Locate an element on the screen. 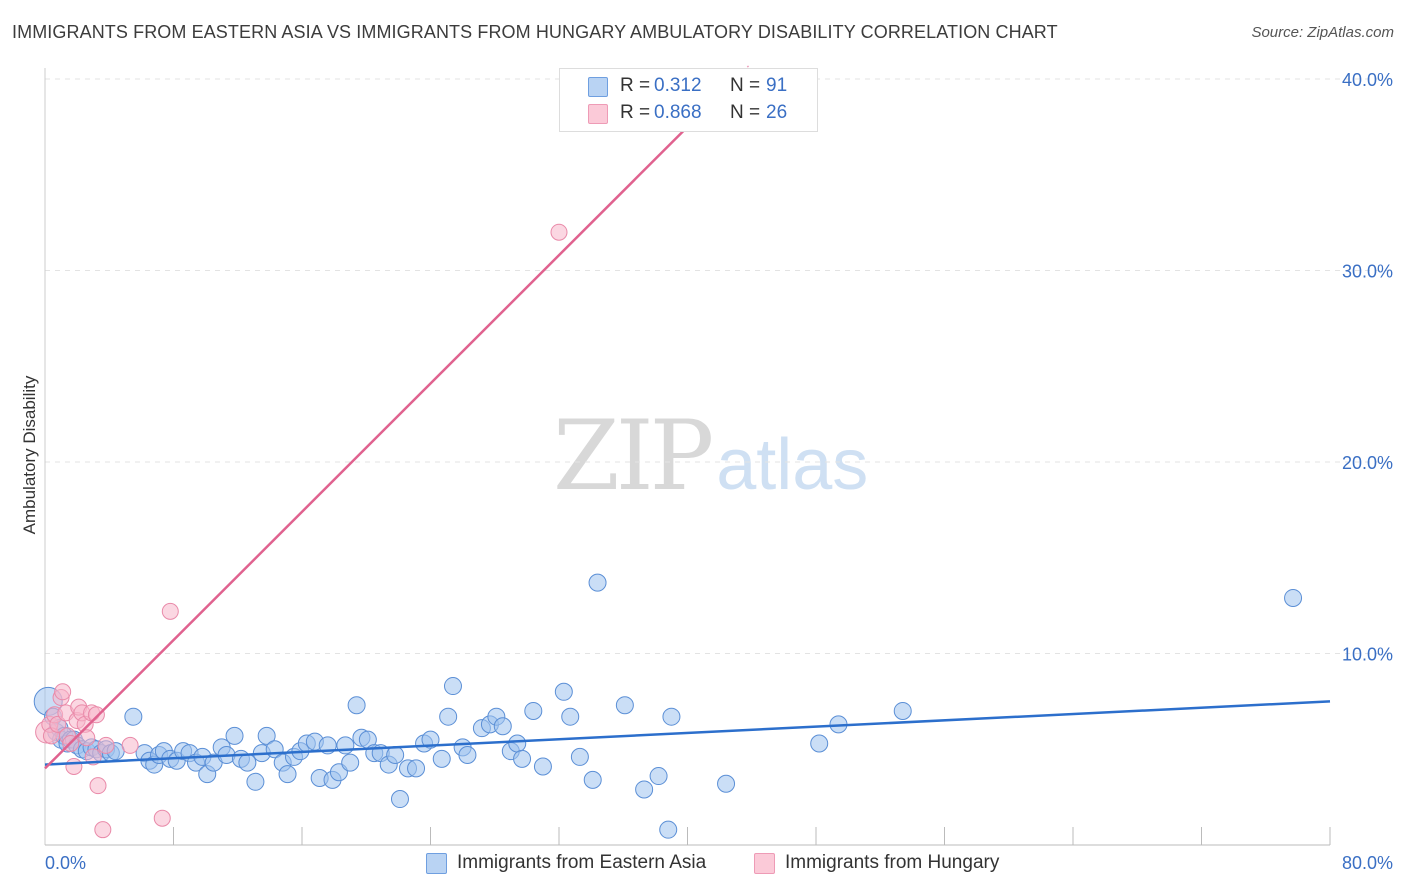 The width and height of the screenshot is (1406, 892). stats-legend: R = 0.312 N = 91 R = 0.868 N = 26 is located at coordinates (688, 100).